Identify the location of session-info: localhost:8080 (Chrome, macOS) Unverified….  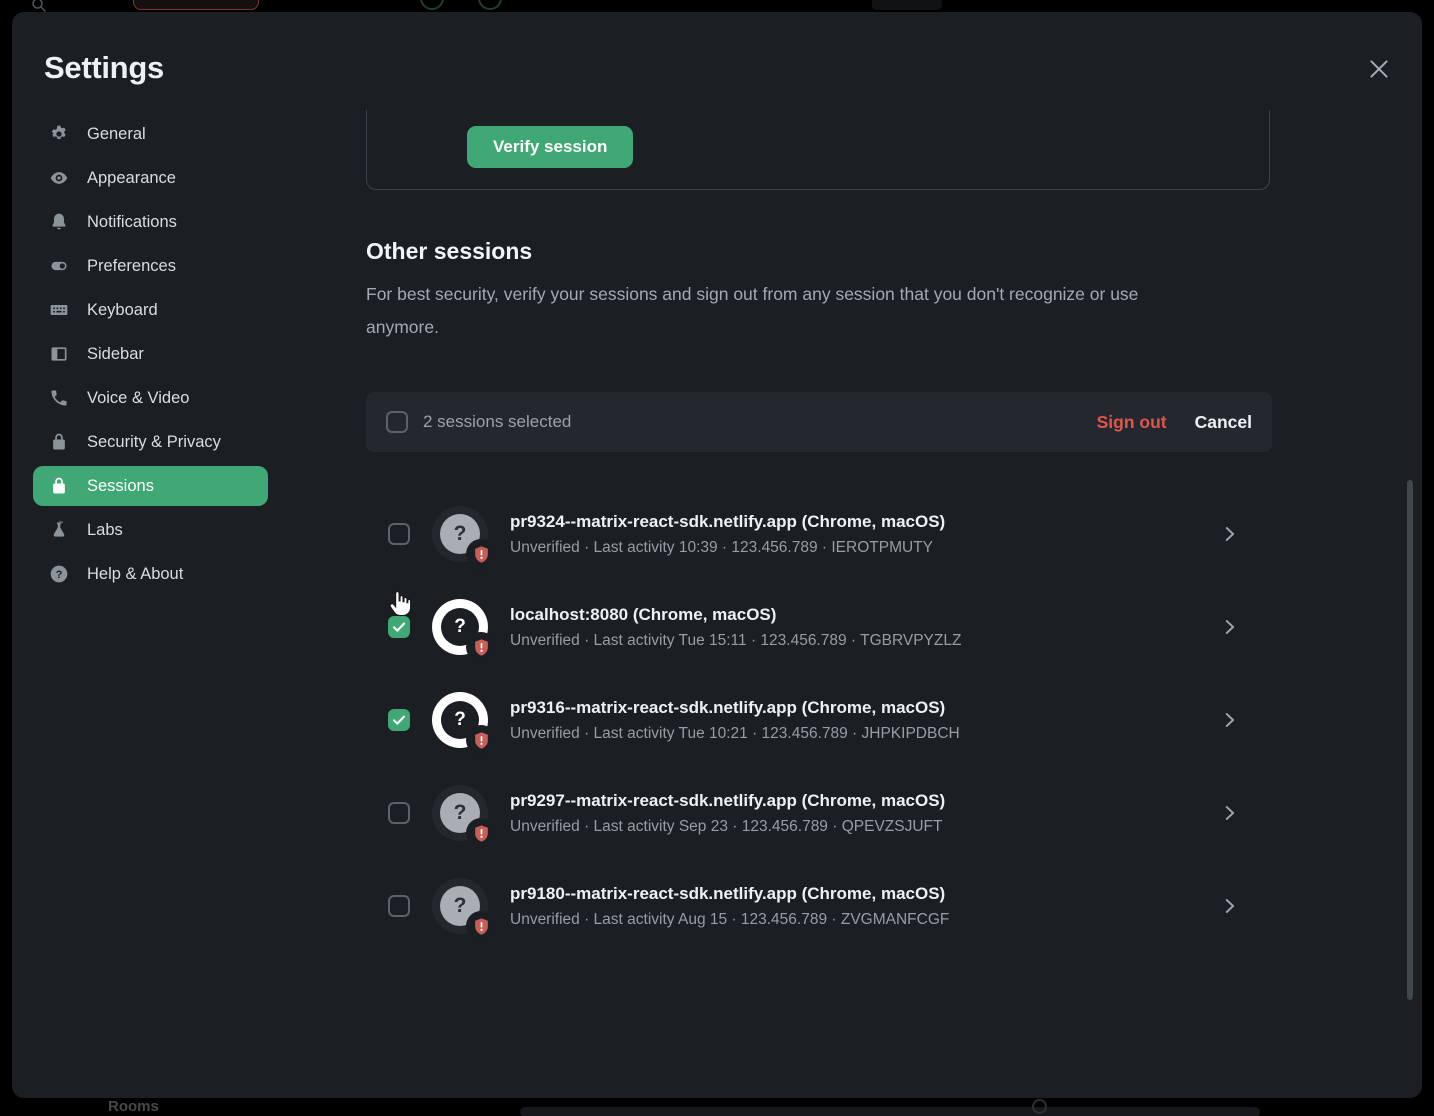
(735, 627).